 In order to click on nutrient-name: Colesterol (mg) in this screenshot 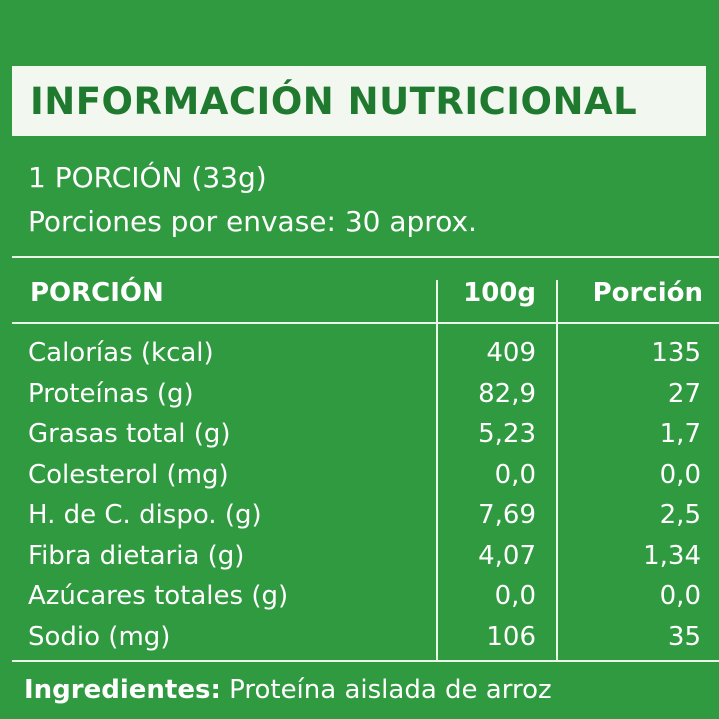, I will do `click(128, 474)`.